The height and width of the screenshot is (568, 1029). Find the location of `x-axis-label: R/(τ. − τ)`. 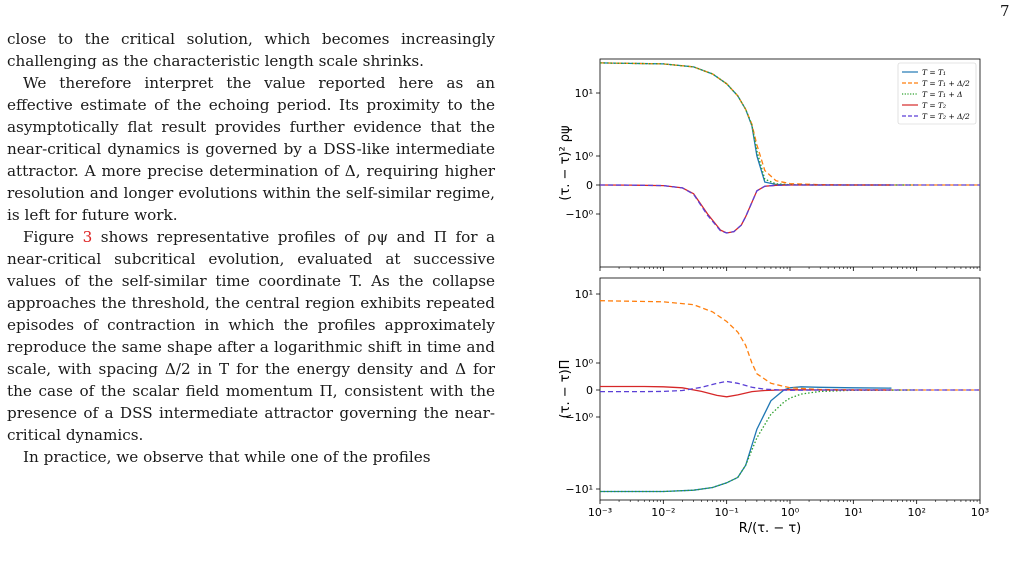

x-axis-label: R/(τ. − τ) is located at coordinates (770, 528).